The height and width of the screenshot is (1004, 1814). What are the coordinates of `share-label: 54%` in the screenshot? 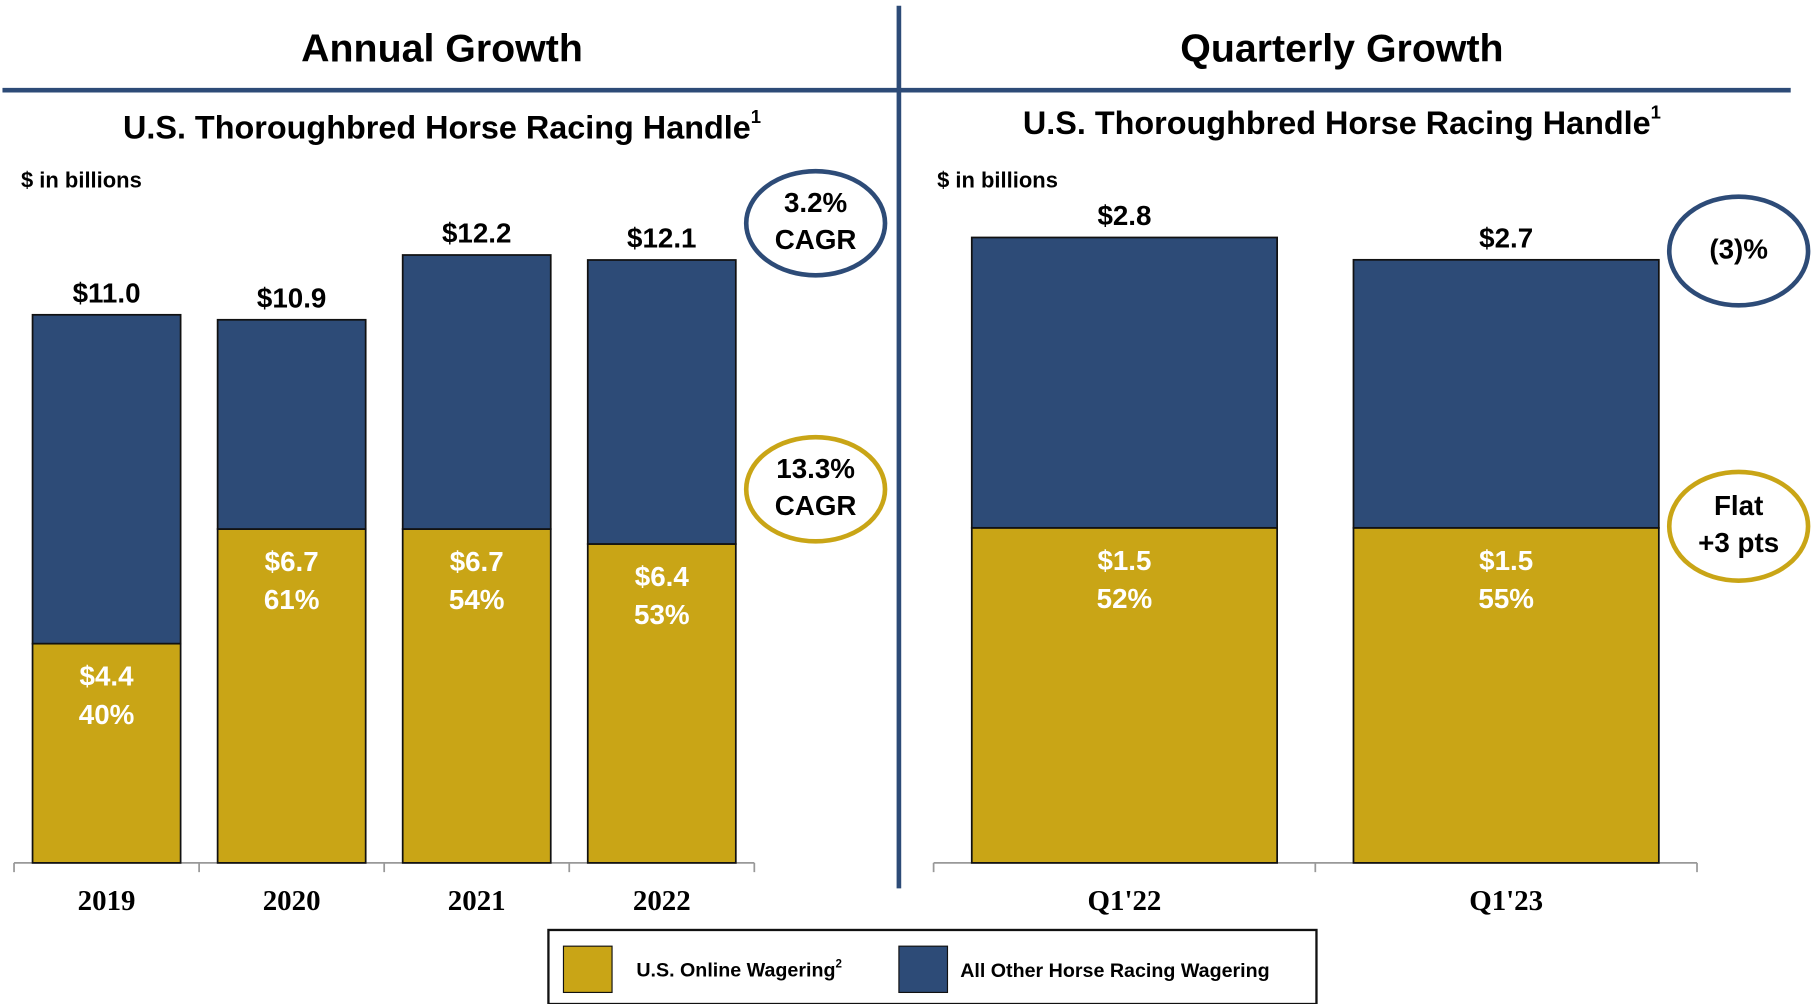 It's located at (477, 599).